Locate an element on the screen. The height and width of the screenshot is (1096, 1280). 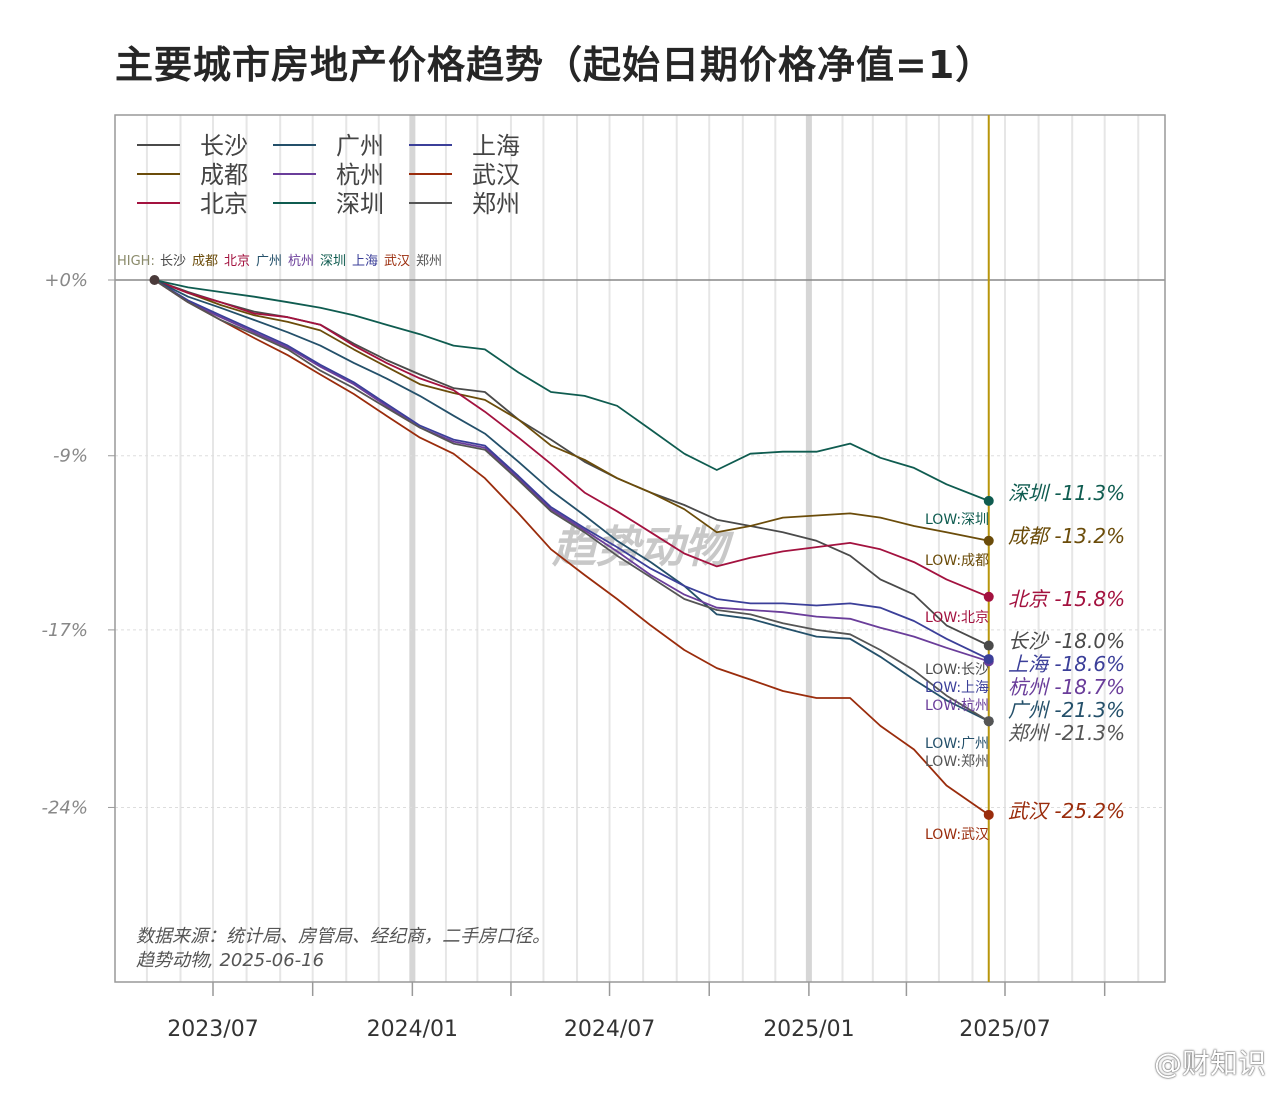
high-label-city: 深圳 is located at coordinates (333, 261).